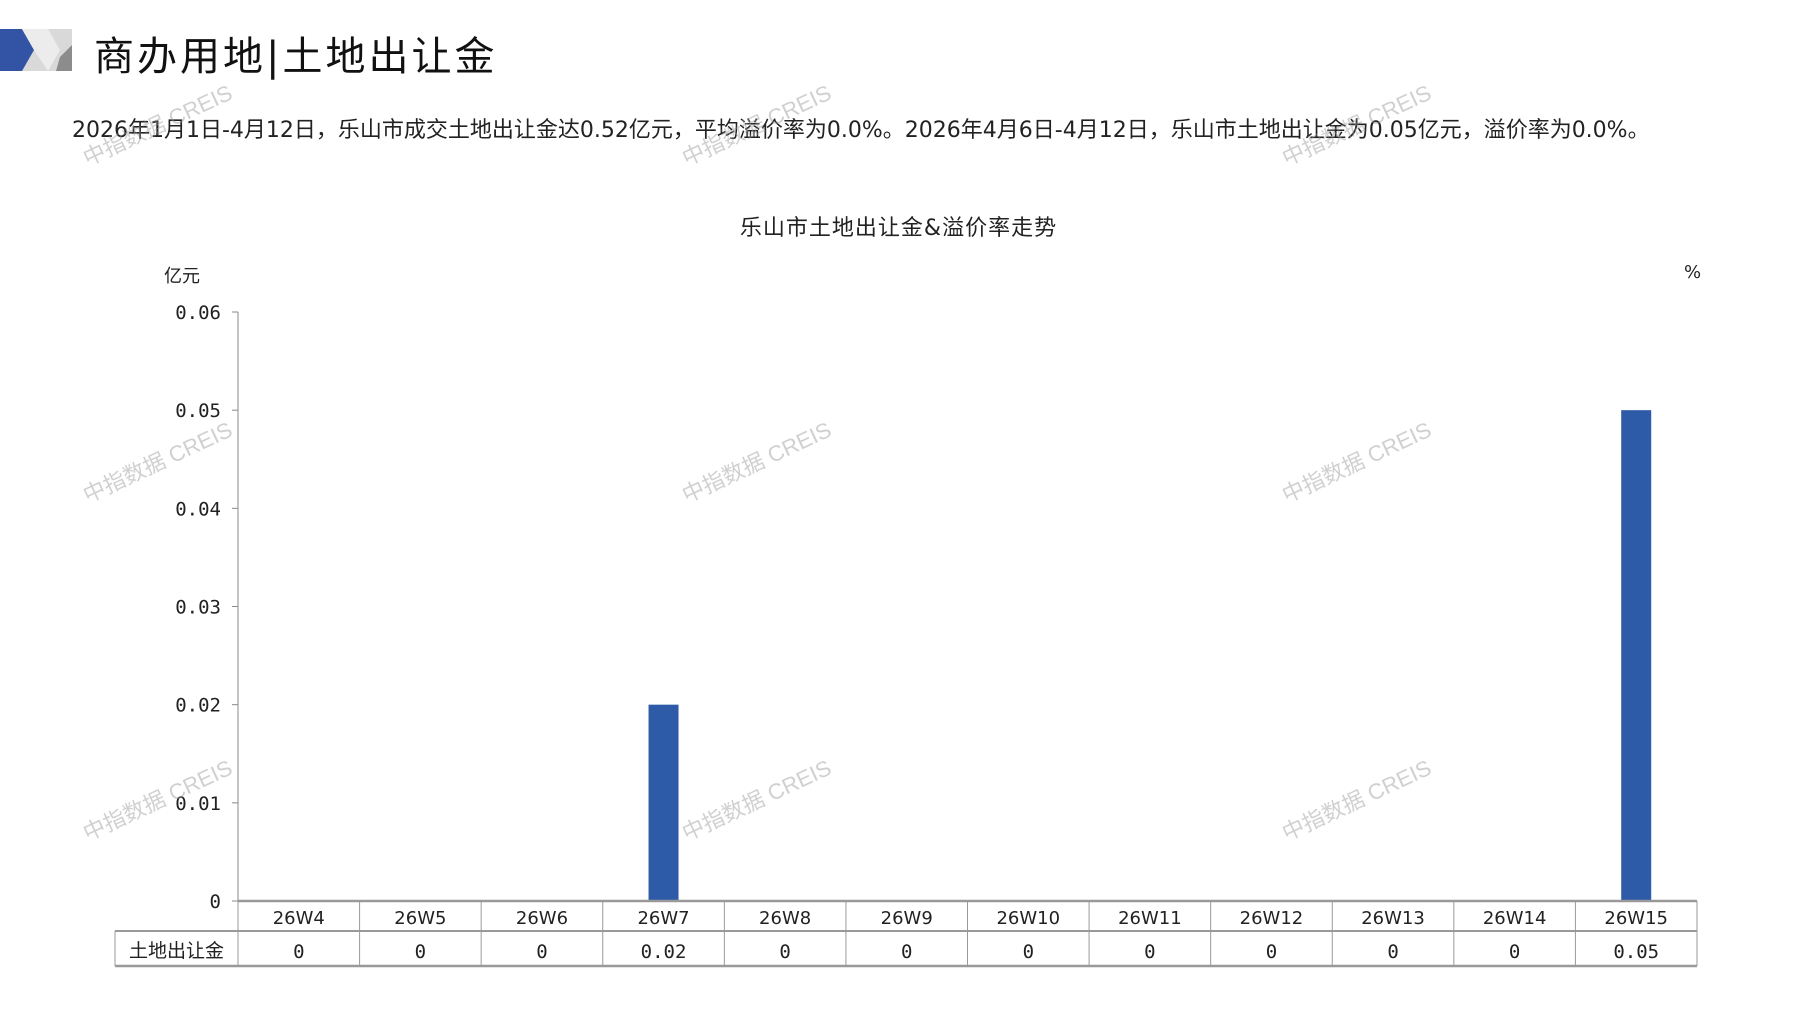 The height and width of the screenshot is (1010, 1797). What do you see at coordinates (36, 50) in the screenshot?
I see `logo` at bounding box center [36, 50].